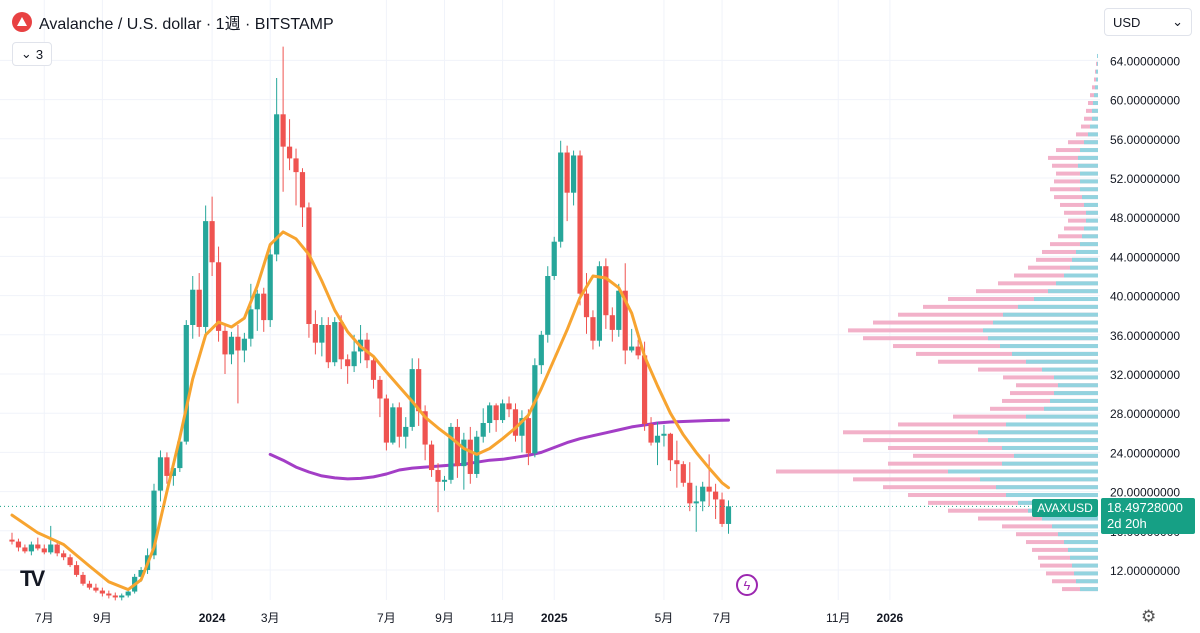 This screenshot has height=633, width=1200. I want to click on gear-icon: ⚙, so click(1149, 616).